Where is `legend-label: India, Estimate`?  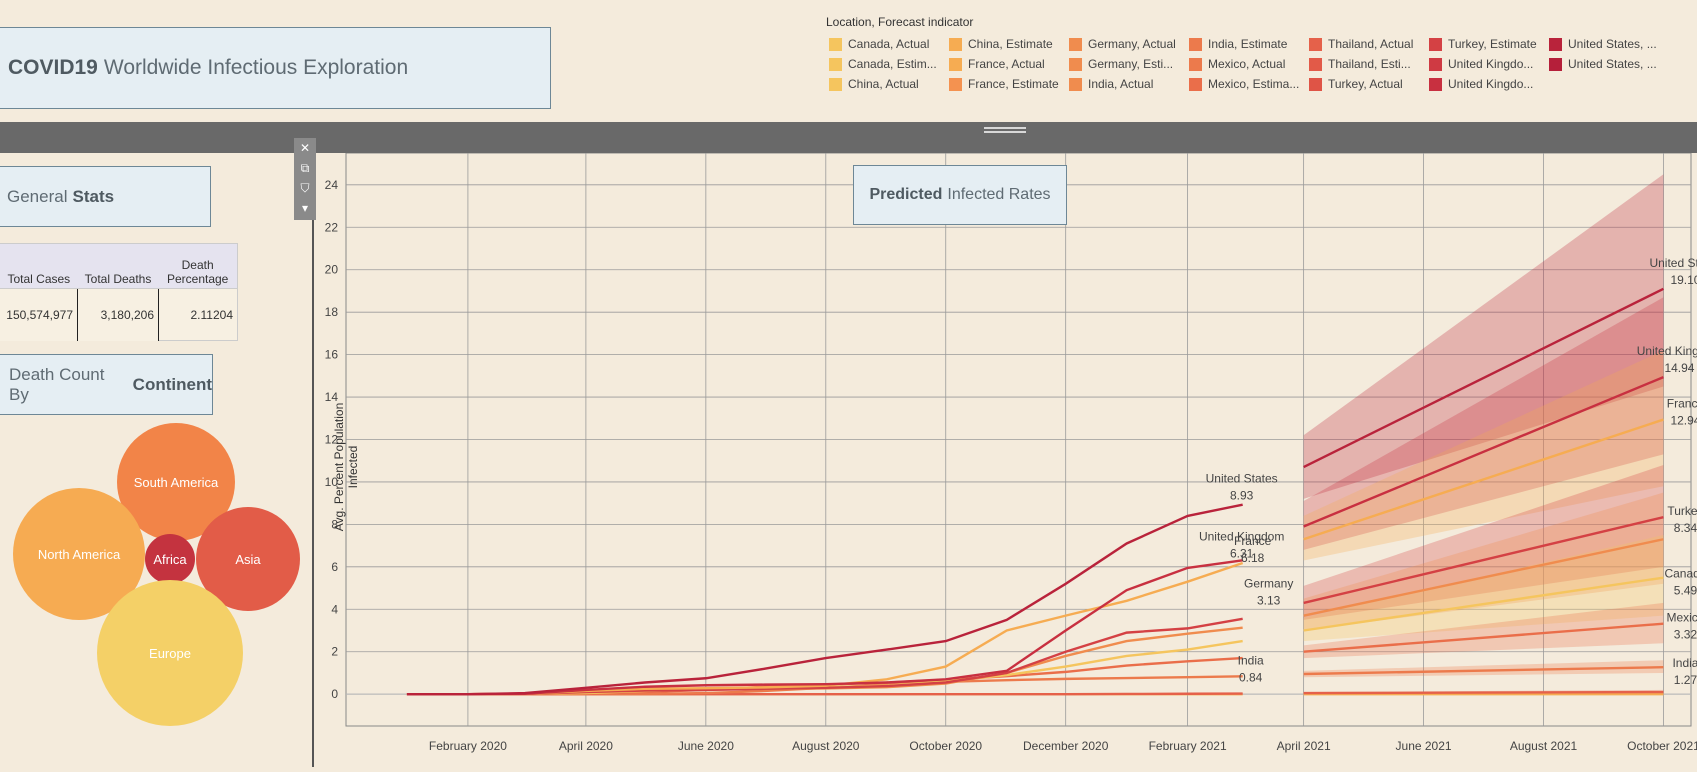 legend-label: India, Estimate is located at coordinates (1248, 44).